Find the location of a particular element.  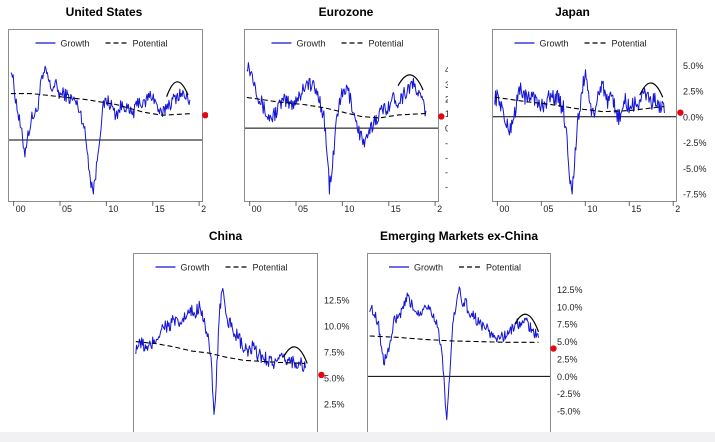

chart-title: United States is located at coordinates (104, 12).